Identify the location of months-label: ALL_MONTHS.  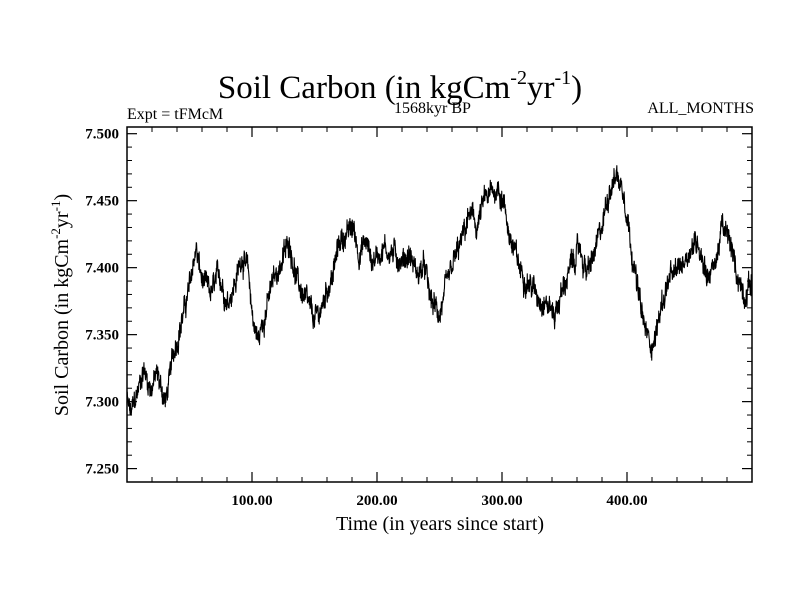
(700, 108).